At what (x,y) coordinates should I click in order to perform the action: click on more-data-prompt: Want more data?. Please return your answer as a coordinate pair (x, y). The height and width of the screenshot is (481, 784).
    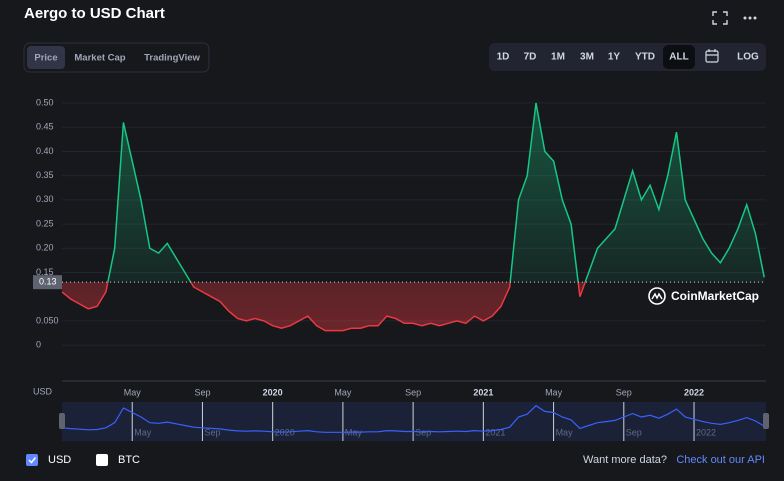
    Looking at the image, I should click on (625, 460).